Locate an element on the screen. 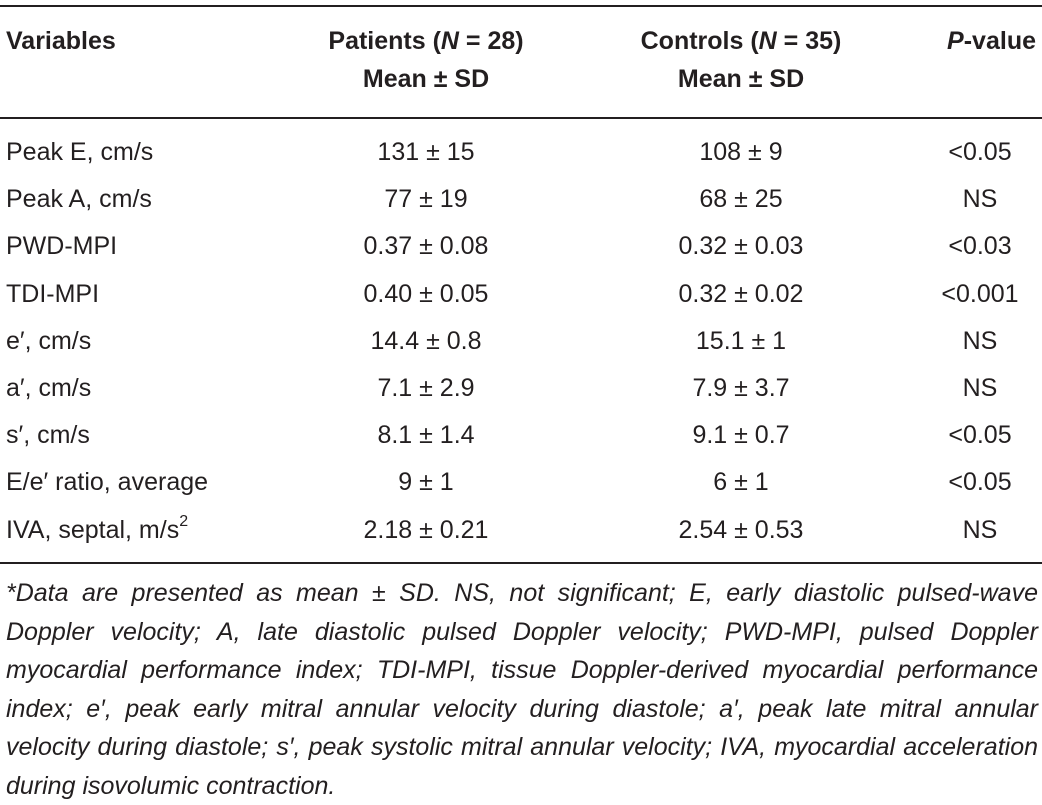 The height and width of the screenshot is (805, 1042). cell-controls: 7.9 ± 3.7 is located at coordinates (741, 388).